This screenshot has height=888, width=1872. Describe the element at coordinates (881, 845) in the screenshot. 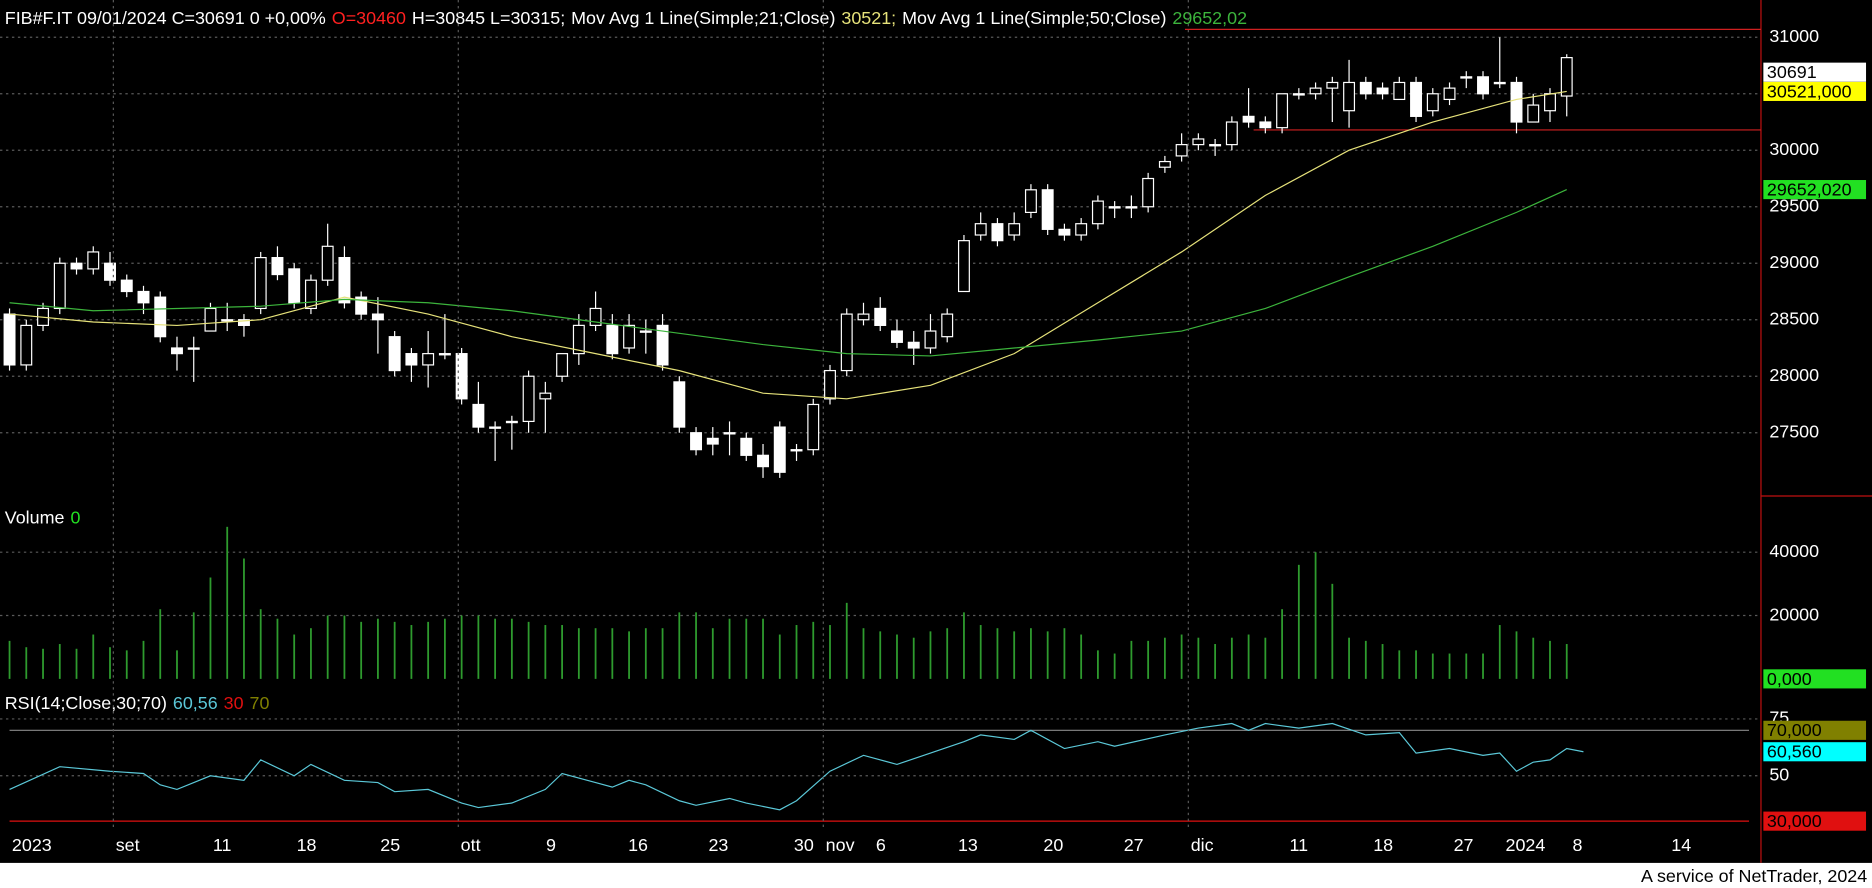

I see `x-tick-label: 6` at that location.